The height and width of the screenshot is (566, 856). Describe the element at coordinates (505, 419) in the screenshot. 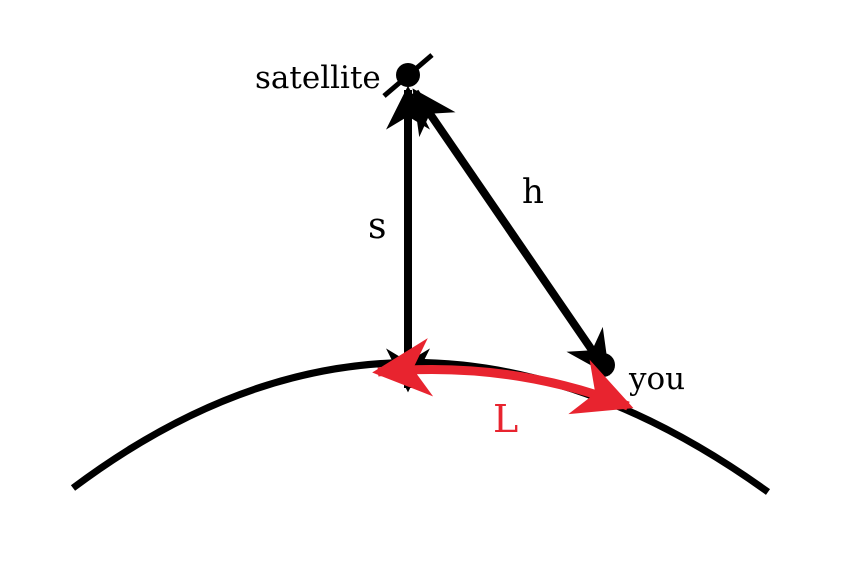

I see `l-label: L` at that location.